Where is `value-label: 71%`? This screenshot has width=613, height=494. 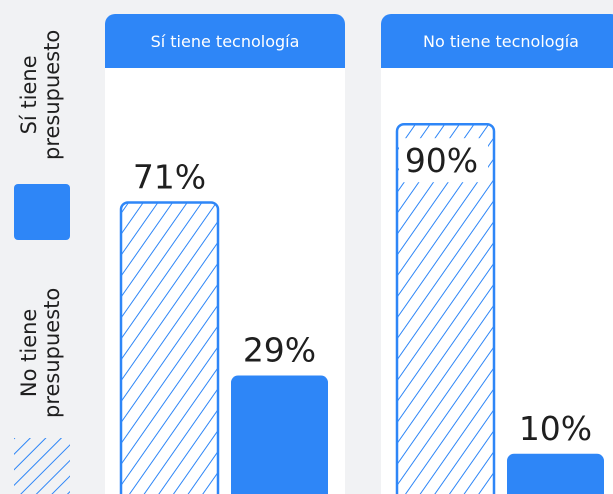
value-label: 71% is located at coordinates (169, 176).